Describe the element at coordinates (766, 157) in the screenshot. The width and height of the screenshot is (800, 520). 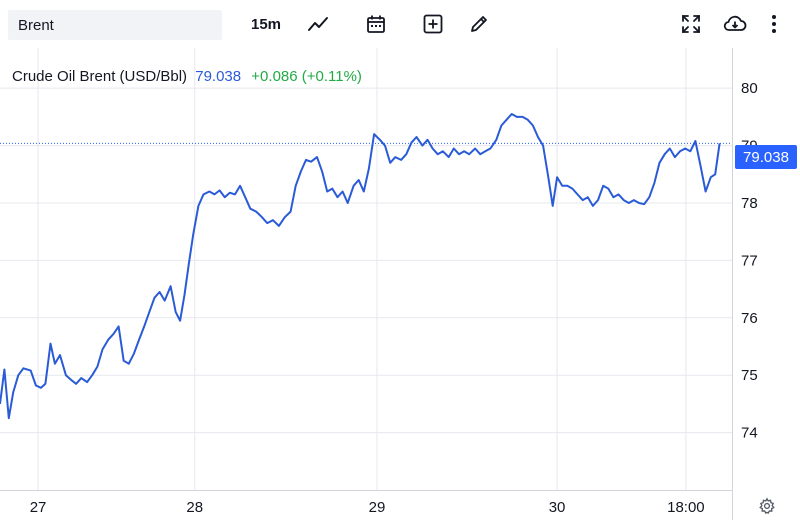
I see `last-price-label: 79.038` at that location.